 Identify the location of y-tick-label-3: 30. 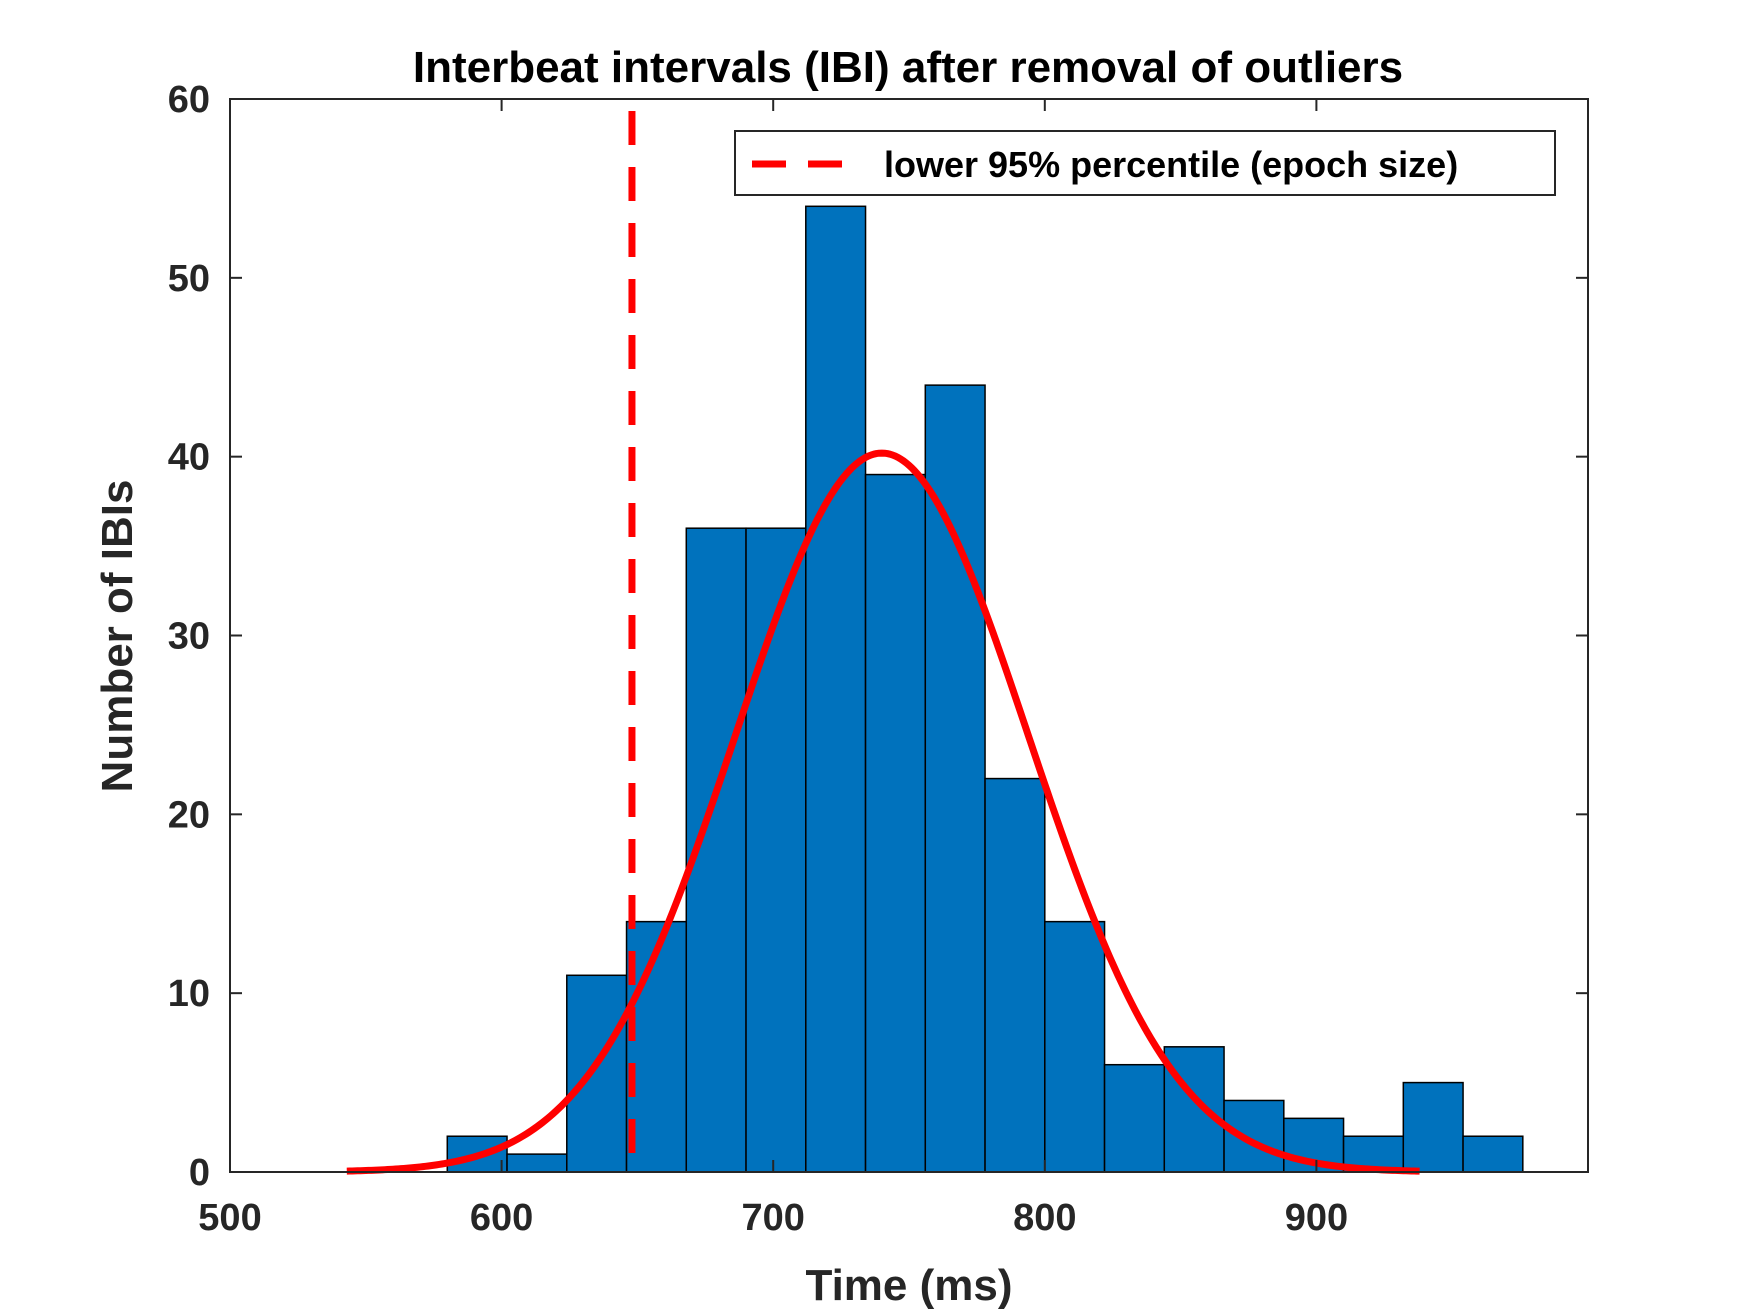
(189, 637).